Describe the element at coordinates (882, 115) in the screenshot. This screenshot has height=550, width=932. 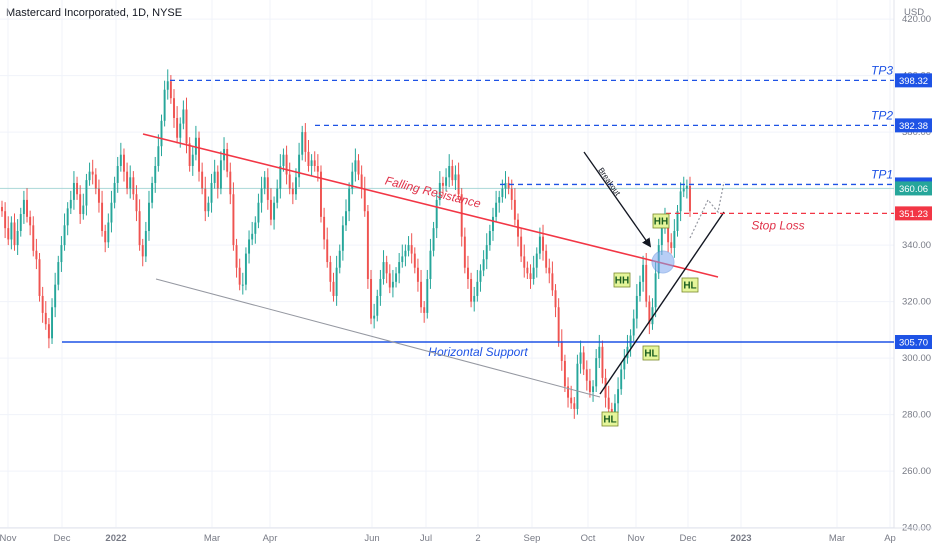
I see `tp2-label: TP2` at that location.